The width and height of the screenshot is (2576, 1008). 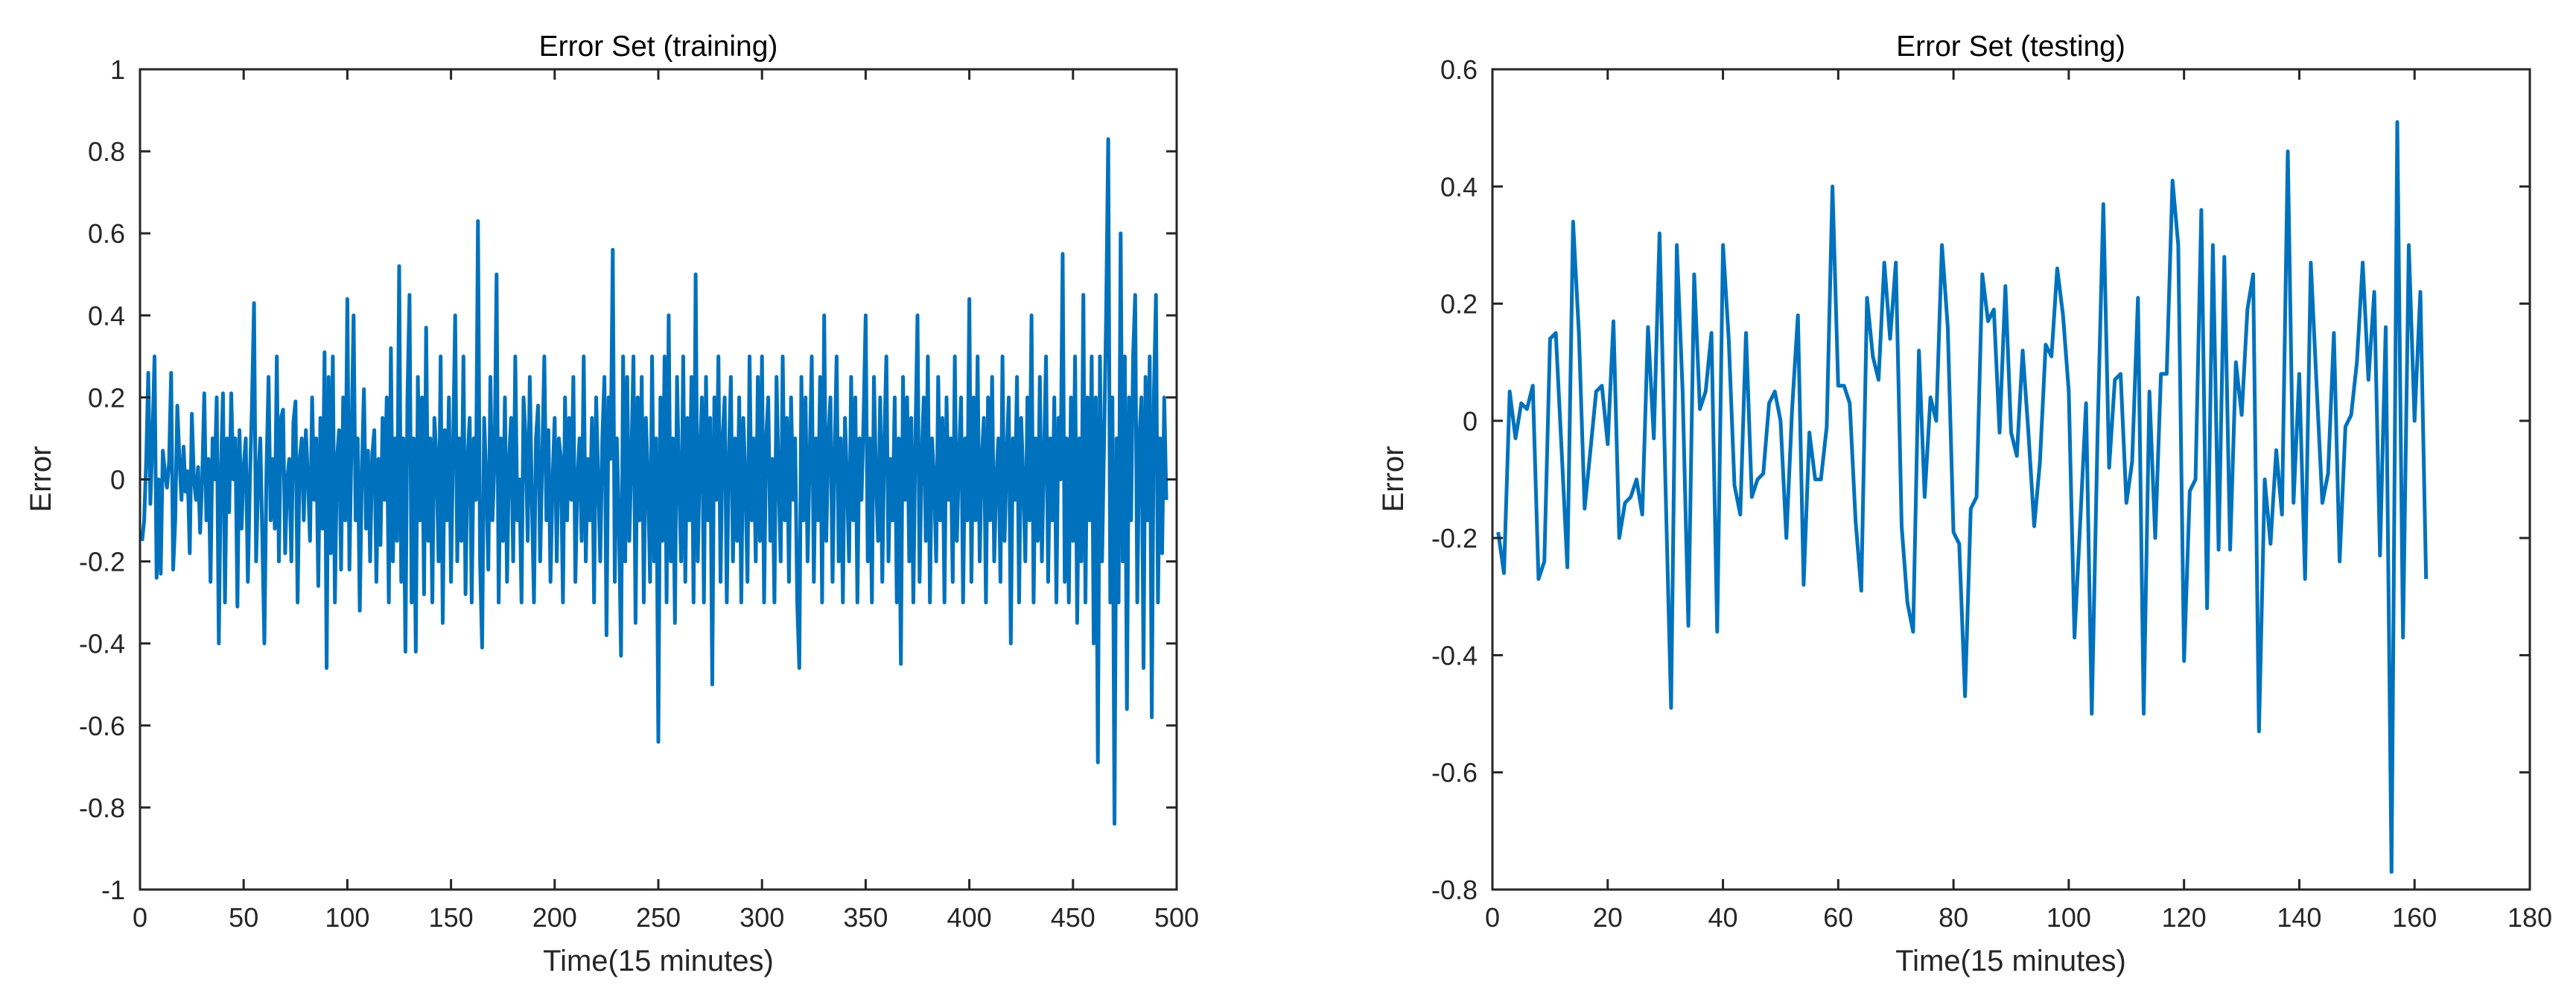 What do you see at coordinates (865, 917) in the screenshot?
I see `x-tick-label: 350` at bounding box center [865, 917].